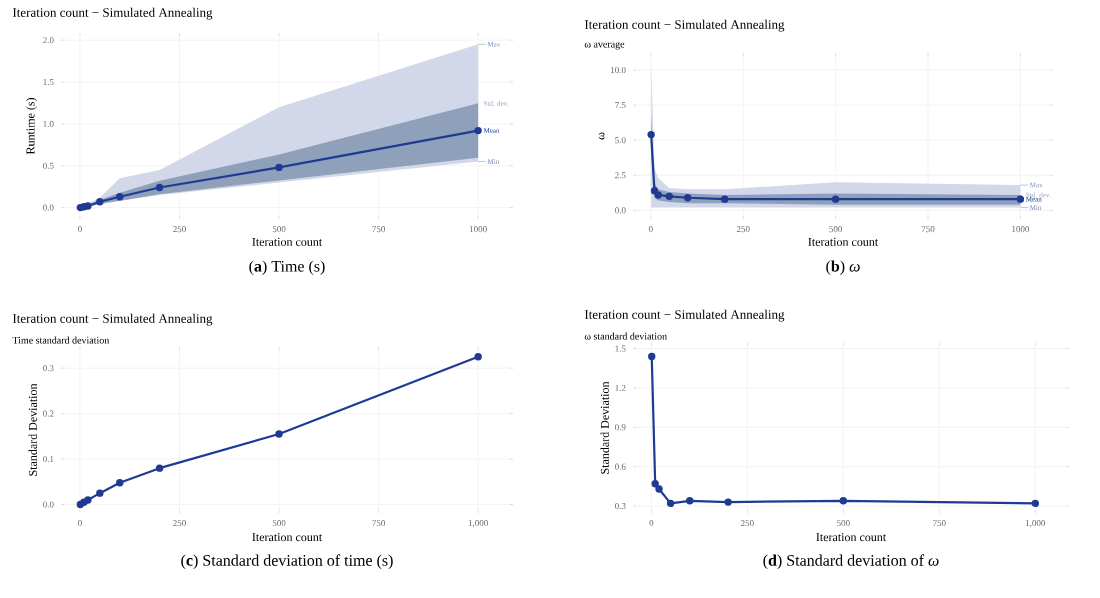 This screenshot has height=598, width=1100. I want to click on text: (d) Standard deviation of ω, so click(851, 562).